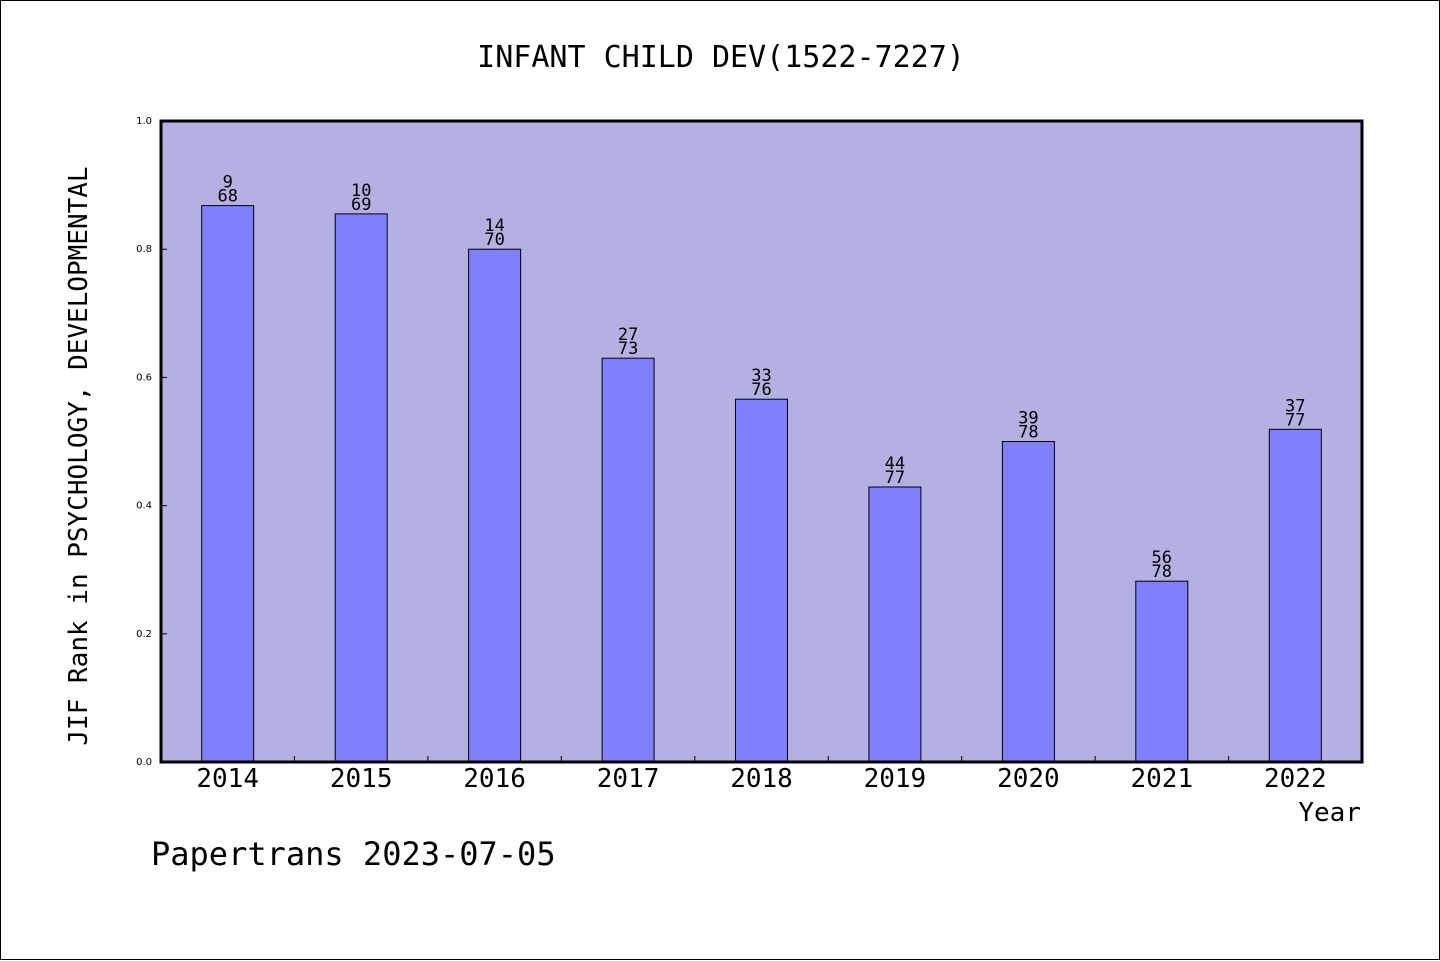 Image resolution: width=1440 pixels, height=961 pixels. What do you see at coordinates (144, 121) in the screenshot?
I see `y-tick-label: 1.0` at bounding box center [144, 121].